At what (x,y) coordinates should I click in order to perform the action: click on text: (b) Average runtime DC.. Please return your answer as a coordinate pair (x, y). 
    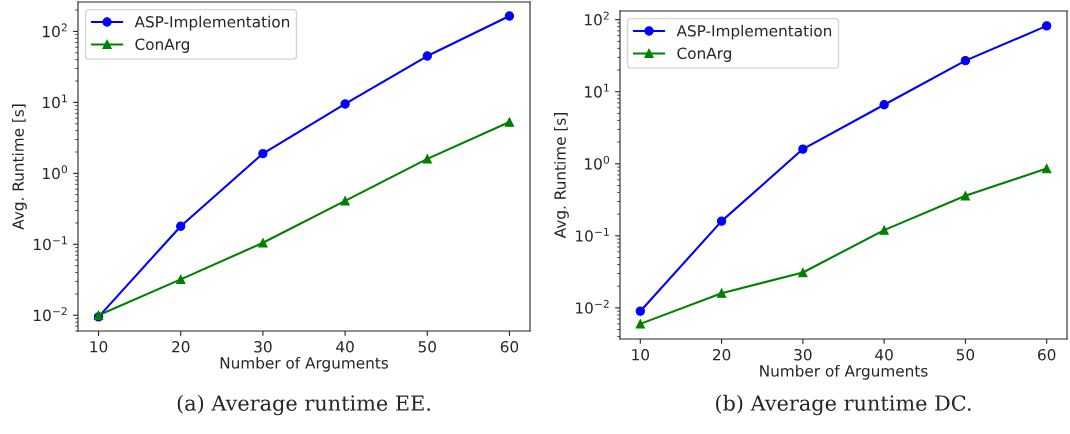
    Looking at the image, I should click on (843, 405).